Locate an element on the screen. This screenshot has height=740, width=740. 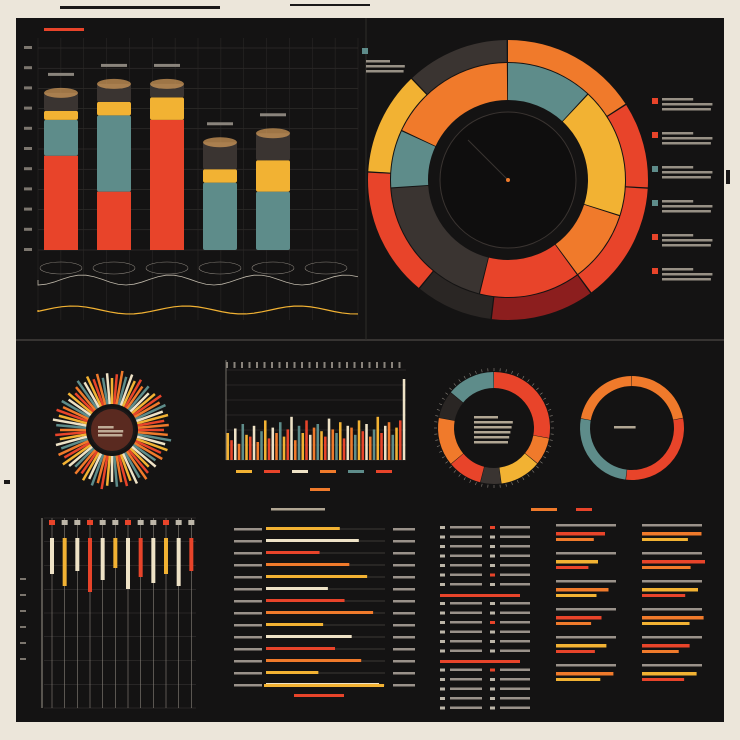
chart7-y-tick is located at coordinates (23, 627).